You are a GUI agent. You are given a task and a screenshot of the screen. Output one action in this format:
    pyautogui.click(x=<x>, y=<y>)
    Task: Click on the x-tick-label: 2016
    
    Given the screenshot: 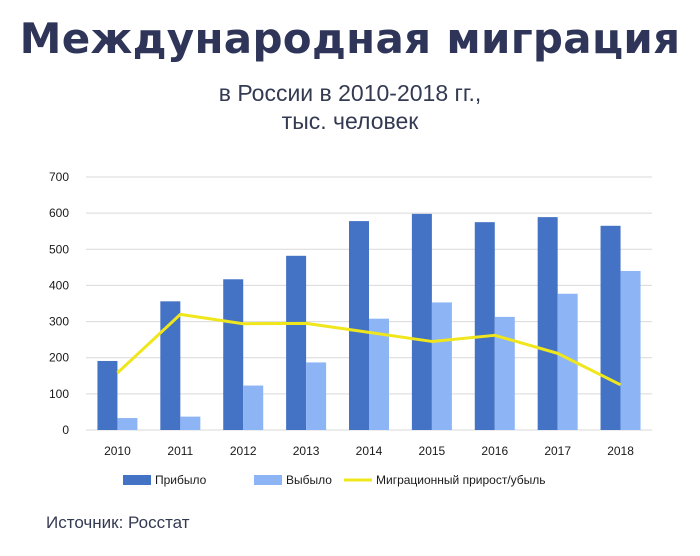 What is the action you would take?
    pyautogui.click(x=494, y=451)
    